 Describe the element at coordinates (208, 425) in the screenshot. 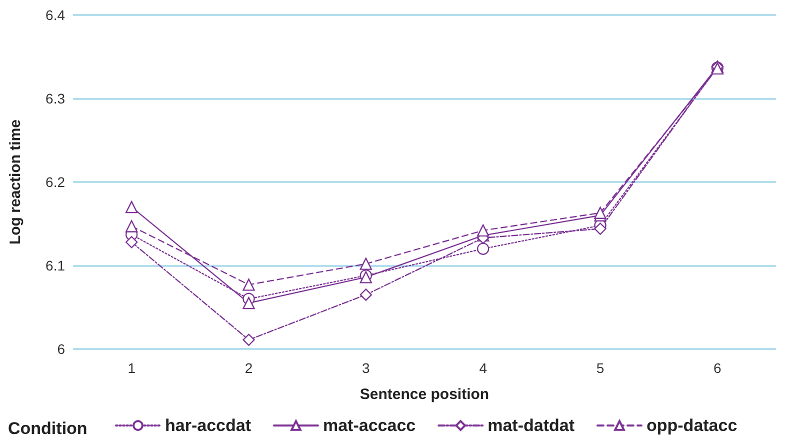

I see `legend-label: har-accdat` at that location.